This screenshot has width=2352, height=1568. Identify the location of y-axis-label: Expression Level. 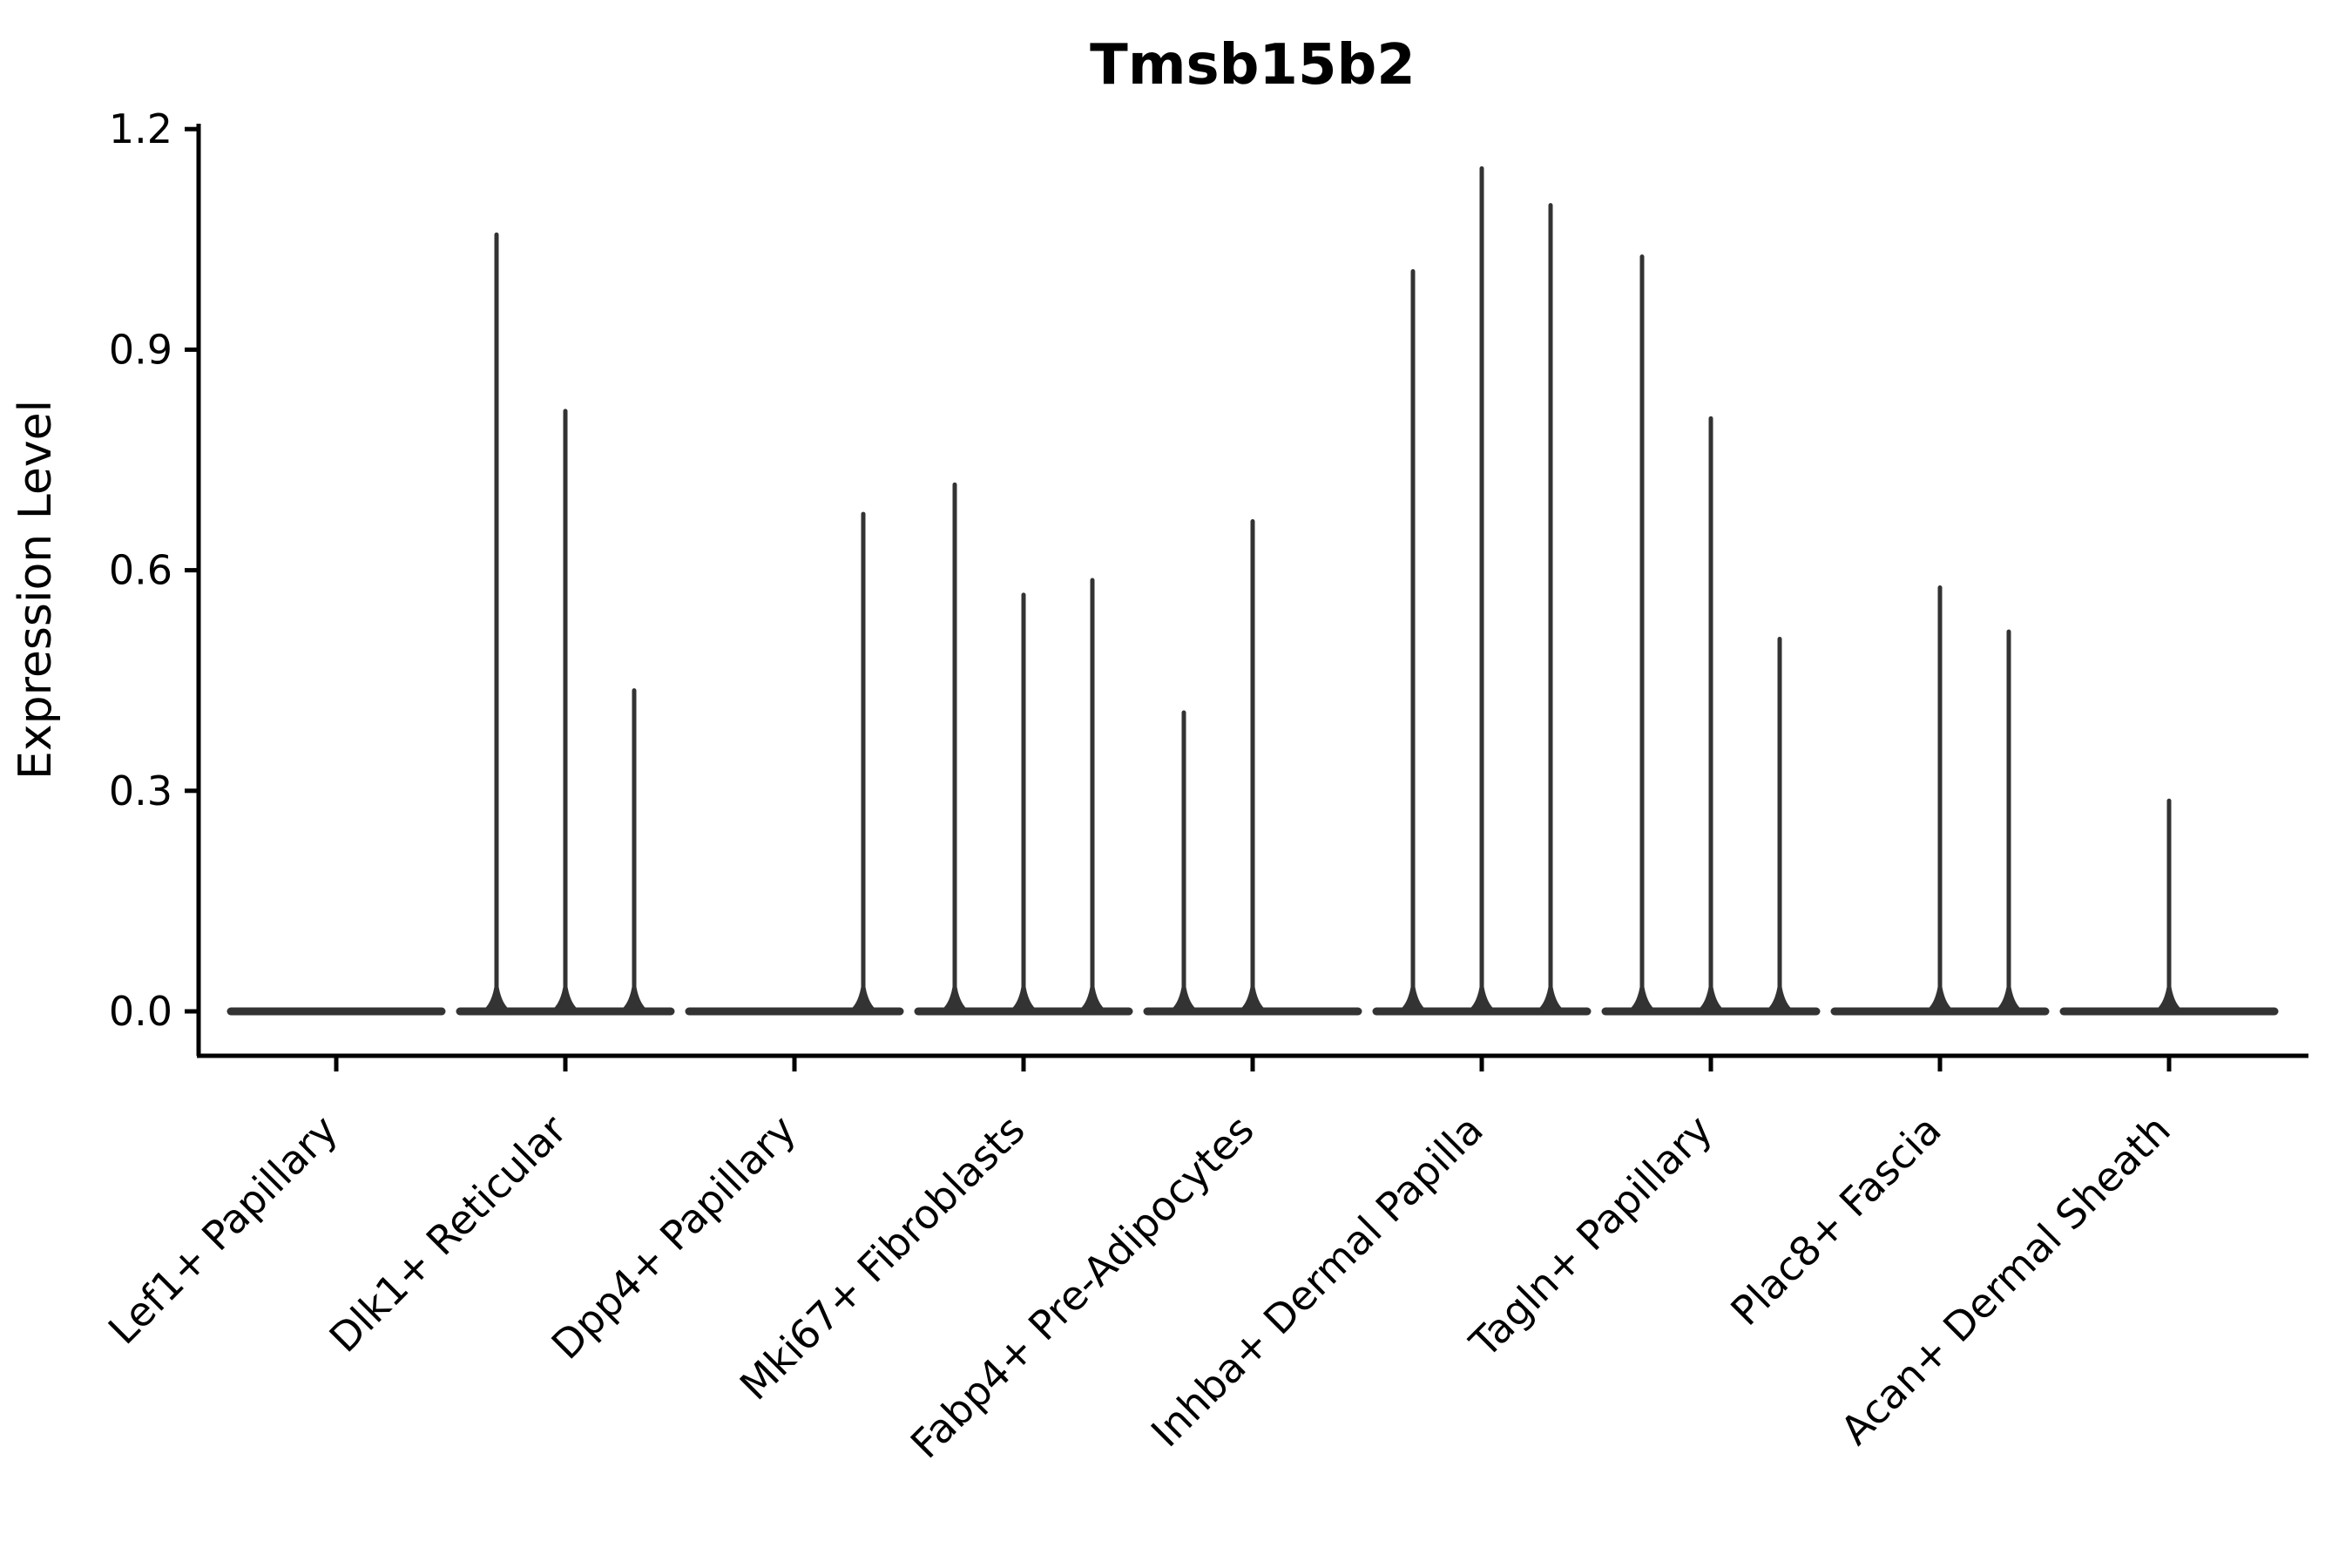
(36, 590).